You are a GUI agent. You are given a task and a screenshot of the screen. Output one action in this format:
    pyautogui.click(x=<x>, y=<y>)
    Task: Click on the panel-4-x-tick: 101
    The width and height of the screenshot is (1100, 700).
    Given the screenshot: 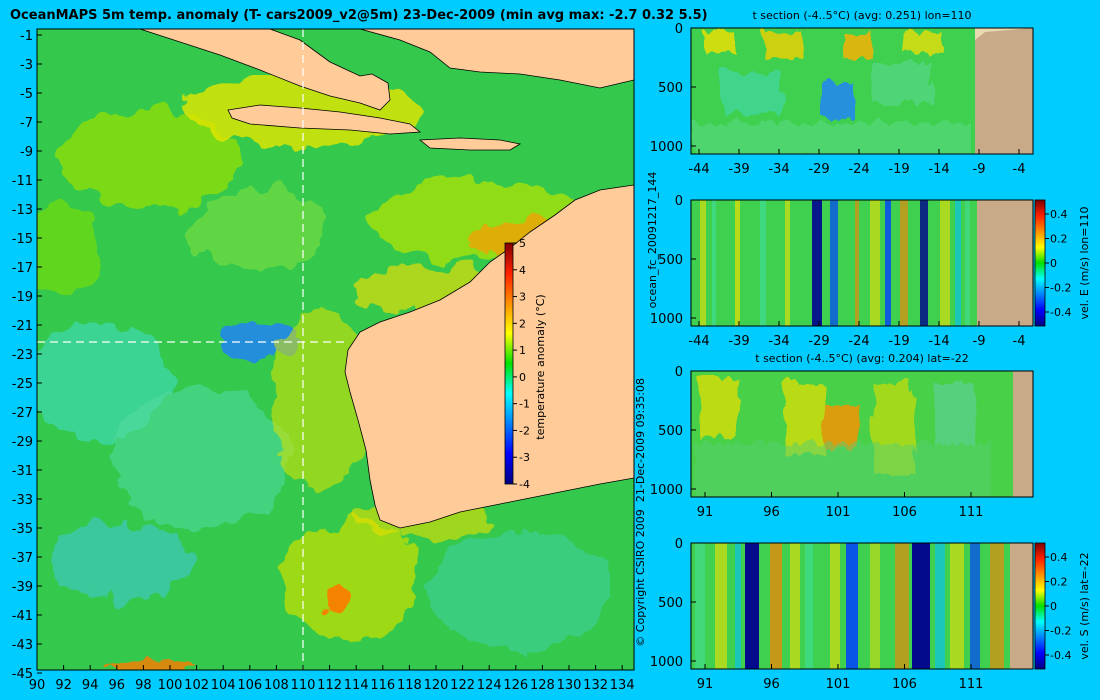 What is the action you would take?
    pyautogui.click(x=838, y=684)
    